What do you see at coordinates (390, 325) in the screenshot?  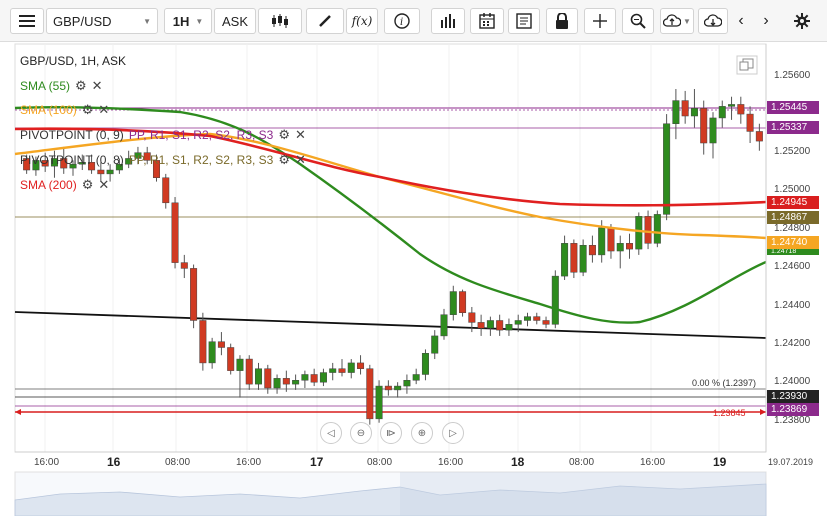 I see `trend-line` at bounding box center [390, 325].